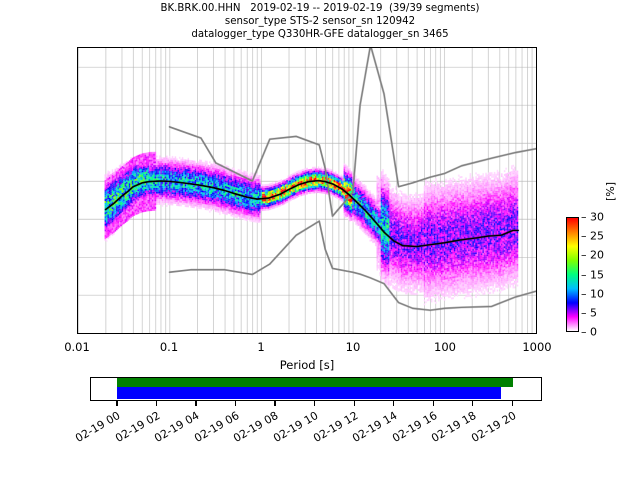 The width and height of the screenshot is (640, 480). What do you see at coordinates (589, 332) in the screenshot?
I see `colorbar-tick-0: – 0` at bounding box center [589, 332].